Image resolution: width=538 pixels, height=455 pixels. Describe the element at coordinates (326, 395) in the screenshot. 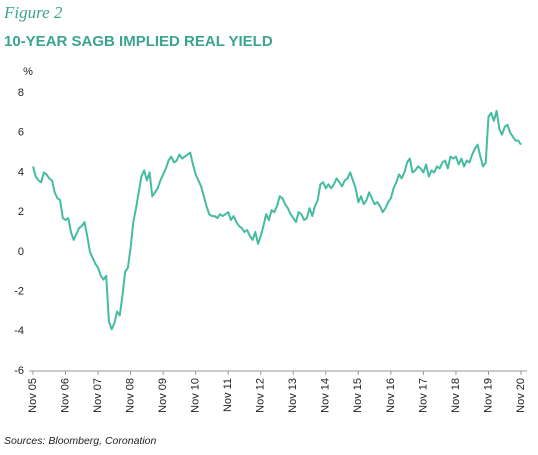

I see `x-tick-label: Nov 14` at that location.